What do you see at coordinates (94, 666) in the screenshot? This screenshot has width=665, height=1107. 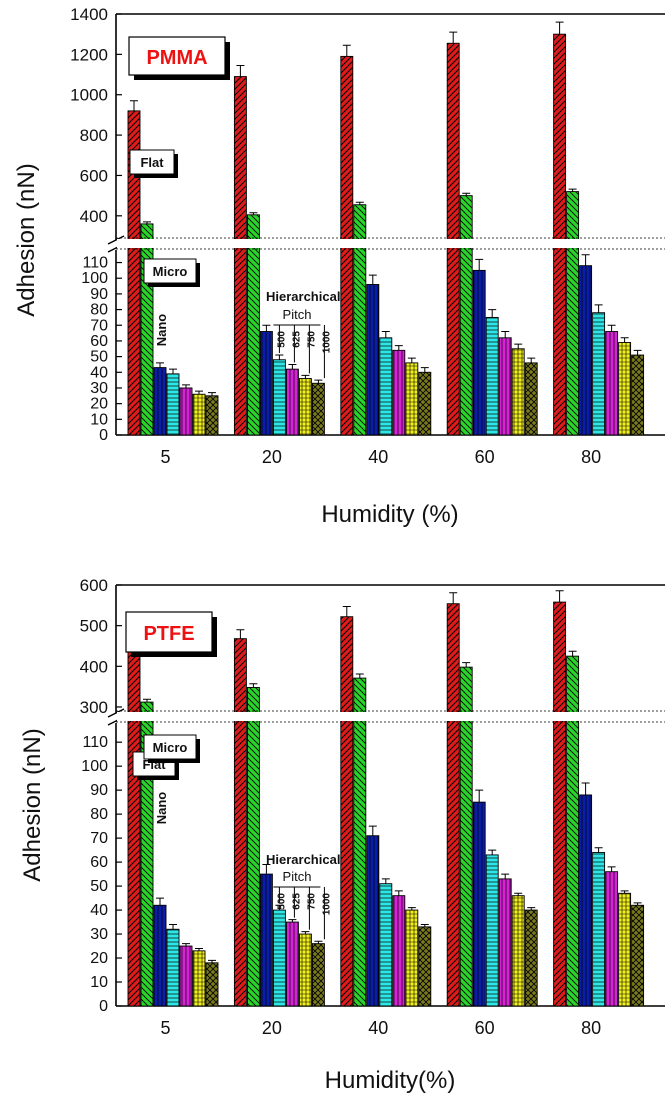 I see `y-tick-label: 400` at bounding box center [94, 666].